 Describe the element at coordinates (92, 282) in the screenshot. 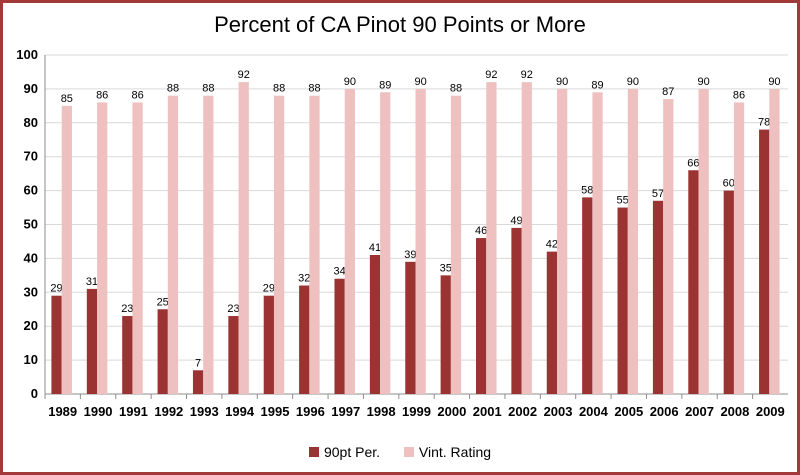

I see `data-label: 31` at that location.